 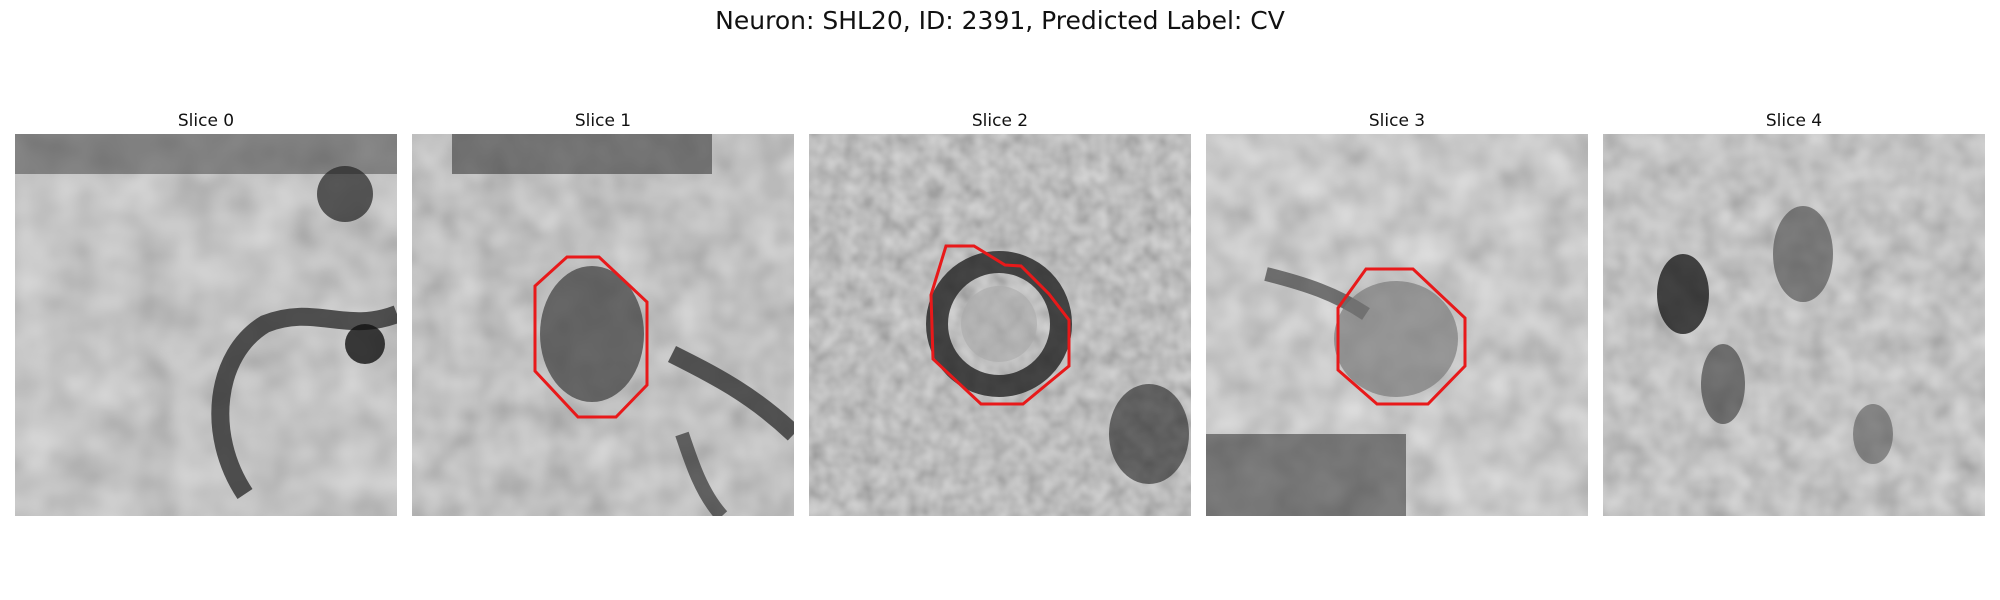 I want to click on slice-title: Slice 4, so click(x=1794, y=121).